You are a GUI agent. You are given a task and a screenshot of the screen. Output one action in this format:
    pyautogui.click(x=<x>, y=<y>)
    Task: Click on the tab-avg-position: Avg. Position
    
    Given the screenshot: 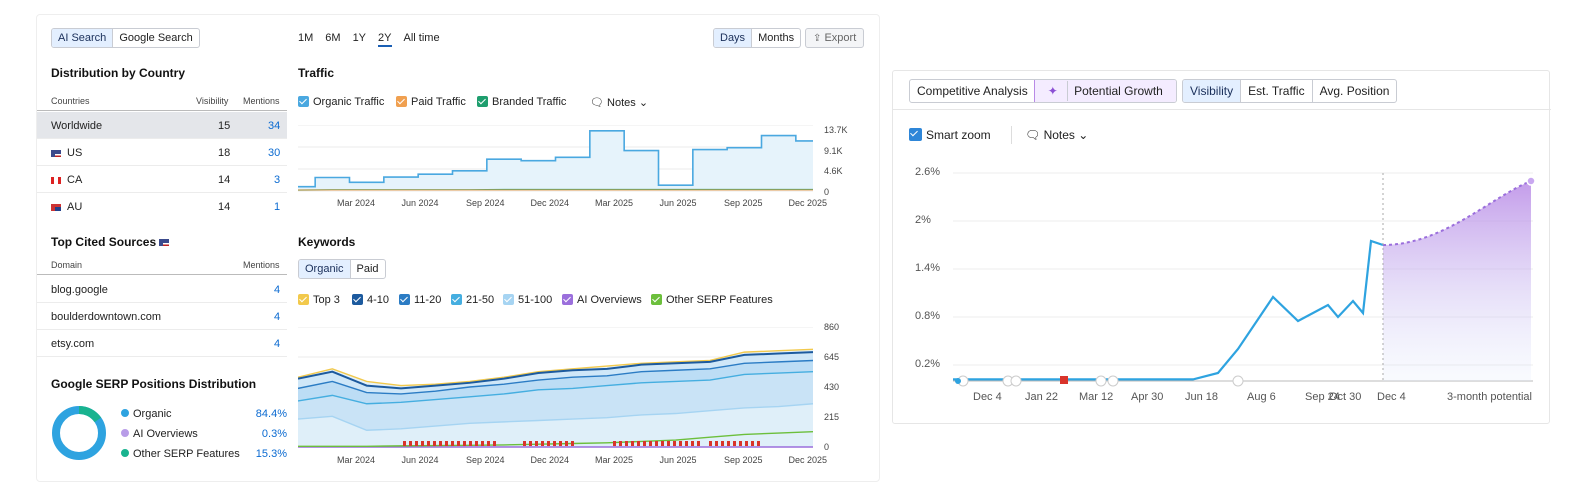 What is the action you would take?
    pyautogui.click(x=1354, y=91)
    